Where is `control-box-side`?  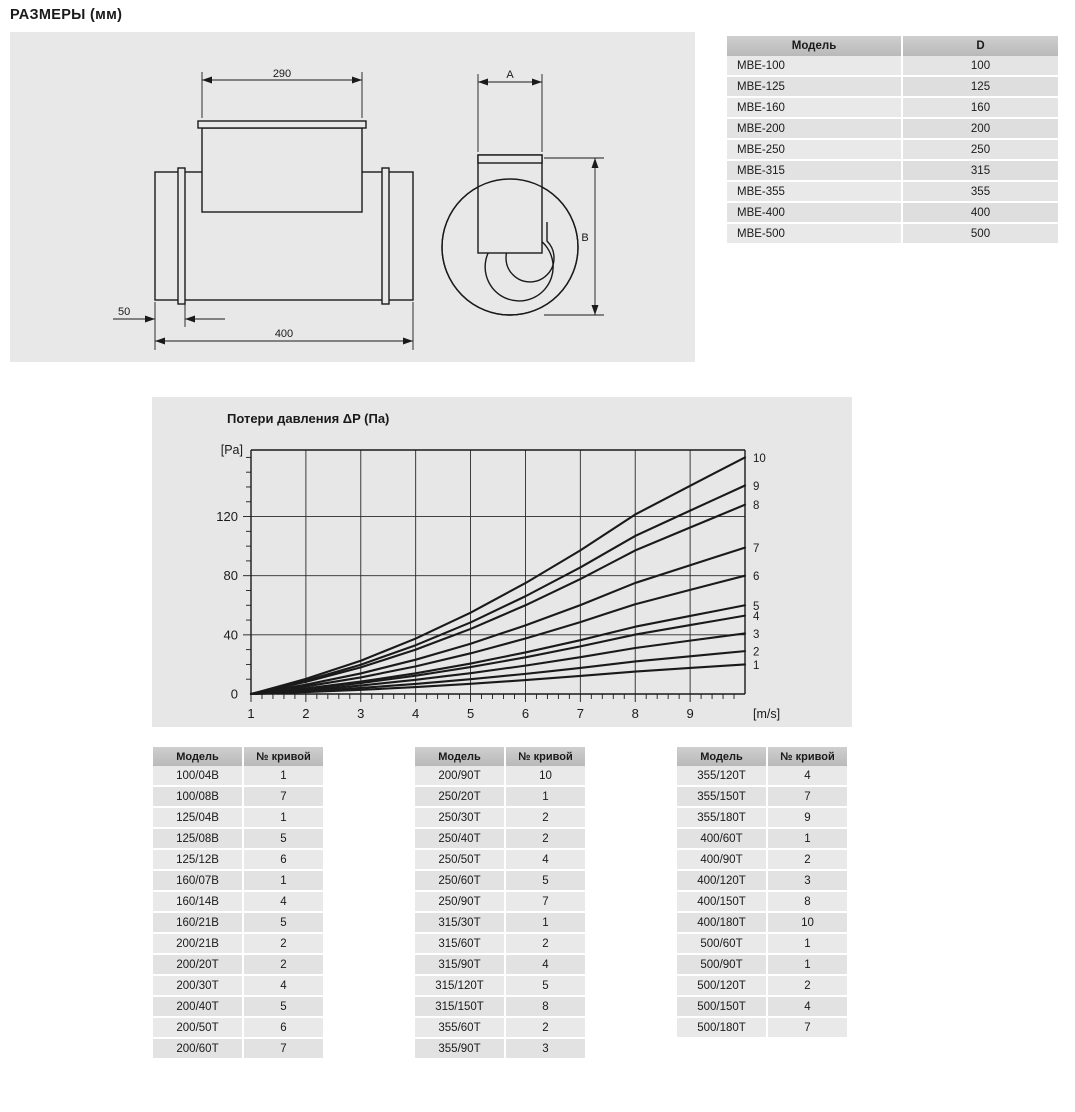
control-box-side is located at coordinates (282, 170).